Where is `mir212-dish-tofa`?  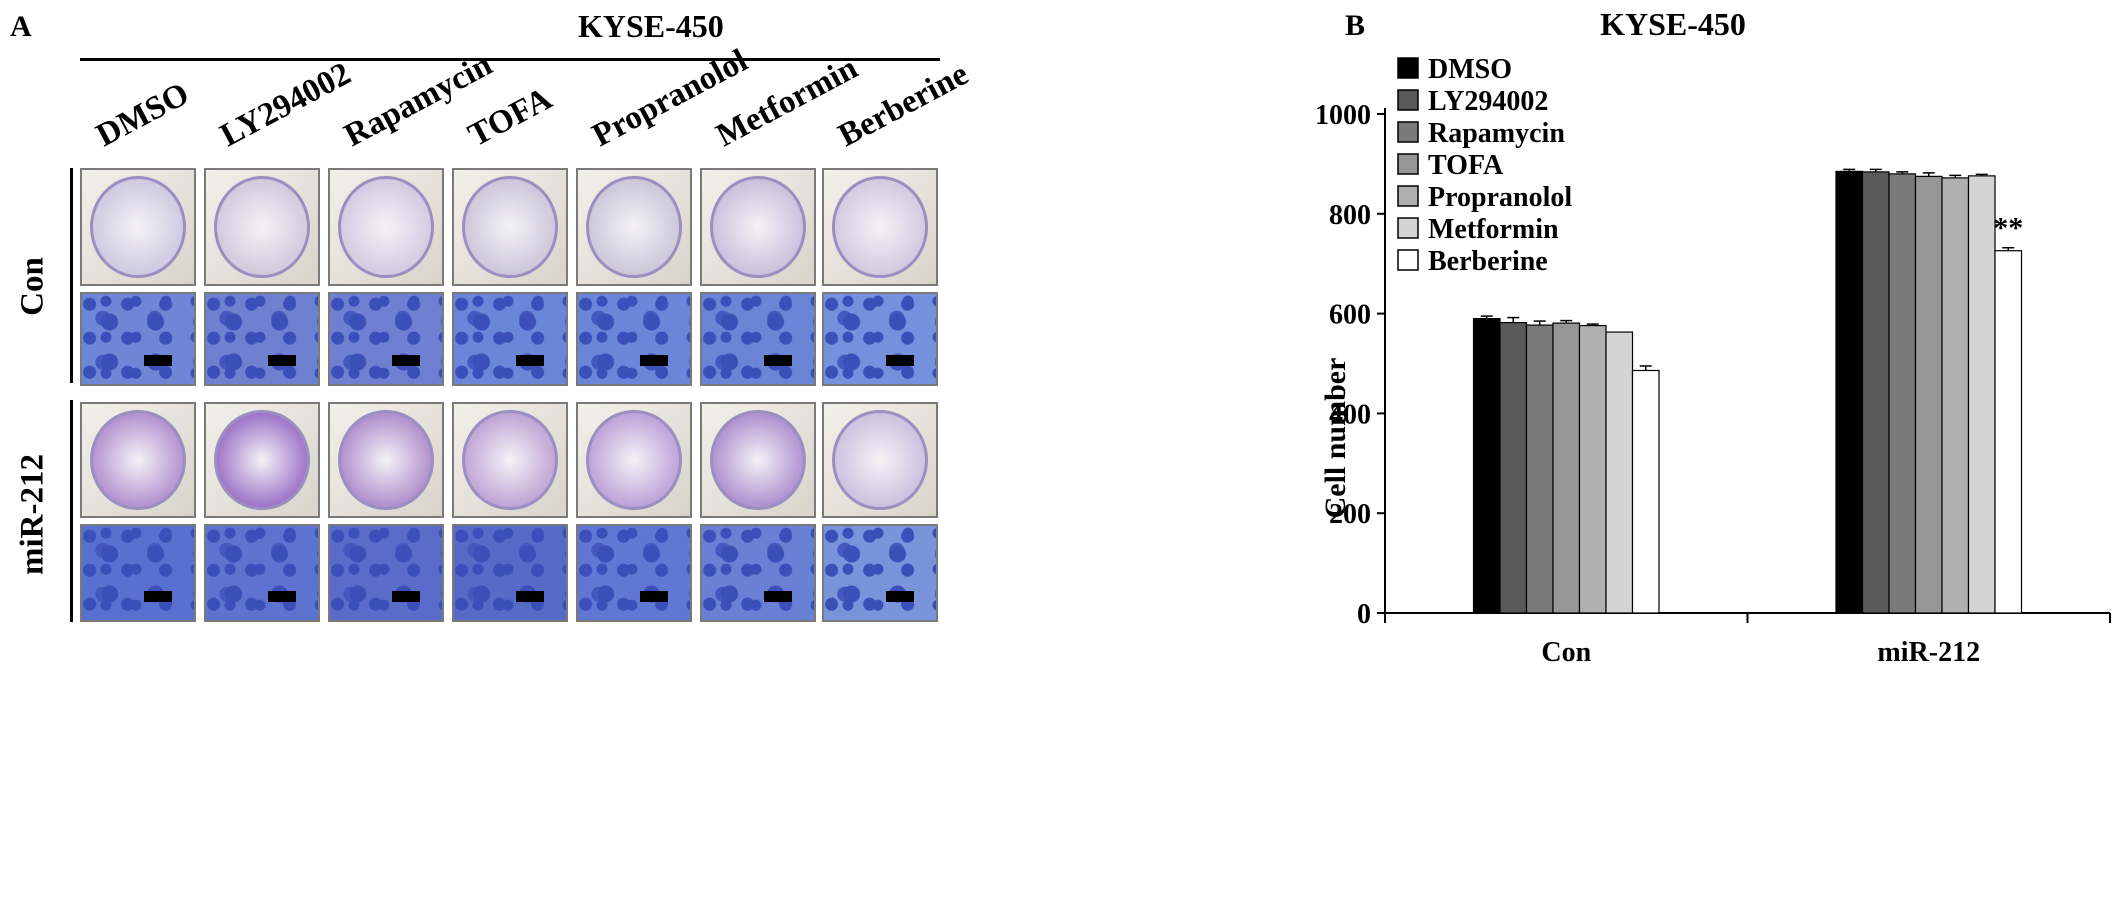
mir212-dish-tofa is located at coordinates (510, 460).